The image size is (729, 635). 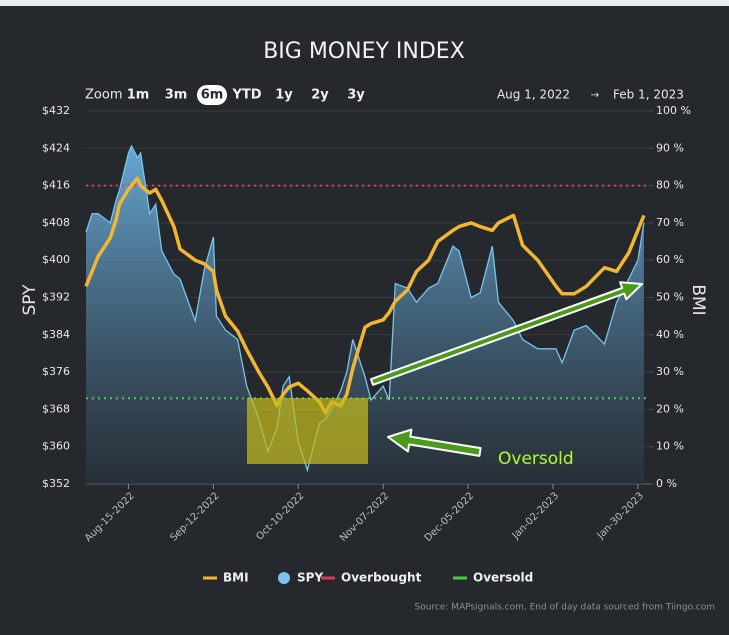 What do you see at coordinates (533, 95) in the screenshot?
I see `range-start: Aug 1, 2022` at bounding box center [533, 95].